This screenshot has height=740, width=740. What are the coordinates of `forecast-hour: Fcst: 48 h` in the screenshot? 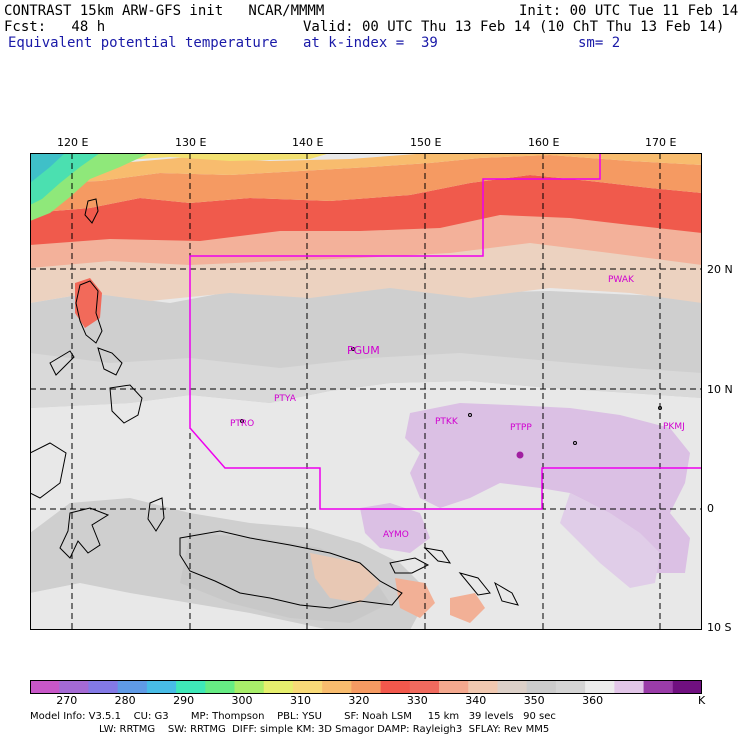 It's located at (55, 27).